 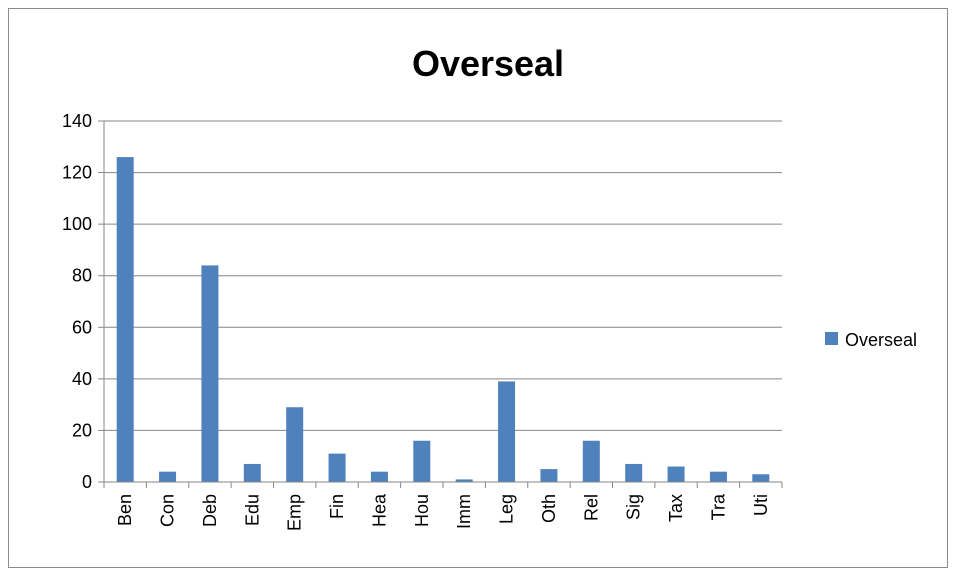 What do you see at coordinates (549, 508) in the screenshot?
I see `x-tick-label: Oth` at bounding box center [549, 508].